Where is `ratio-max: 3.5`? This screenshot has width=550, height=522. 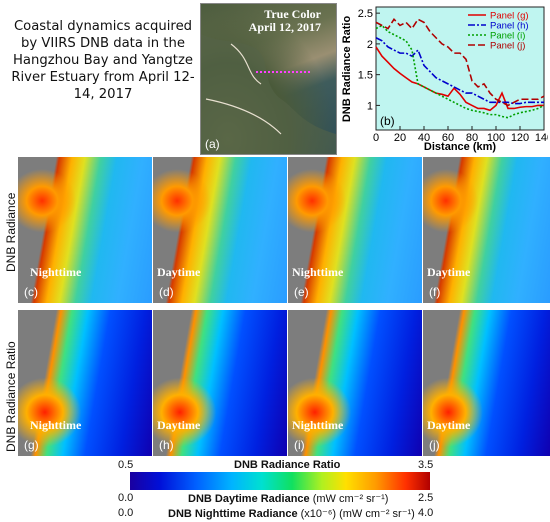
ratio-max: 3.5 is located at coordinates (426, 465).